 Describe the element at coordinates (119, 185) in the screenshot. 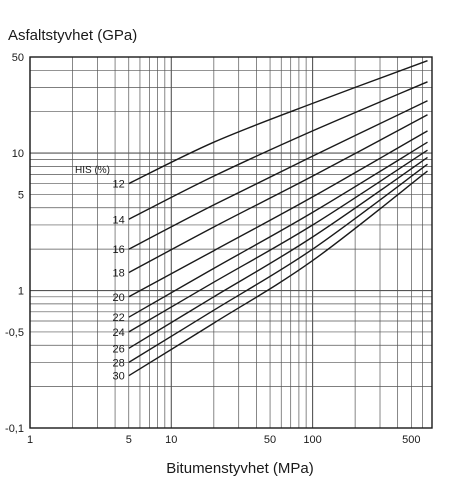

I see `curve-label-12: 12` at that location.